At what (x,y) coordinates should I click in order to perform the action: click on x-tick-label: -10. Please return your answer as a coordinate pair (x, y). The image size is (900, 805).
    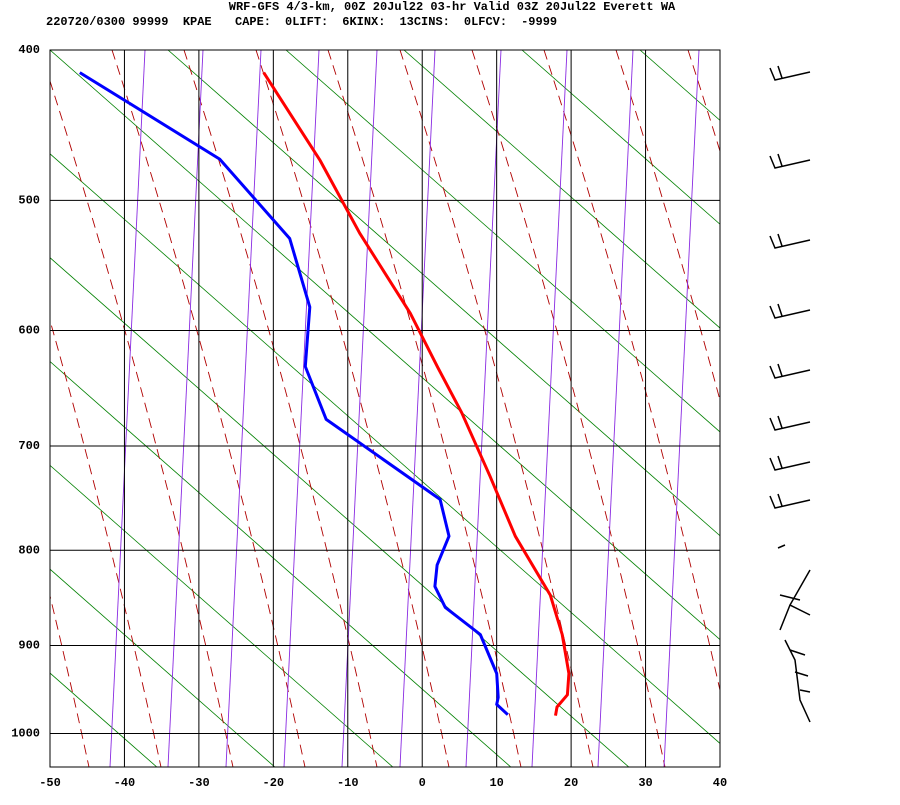
    Looking at the image, I should click on (348, 783).